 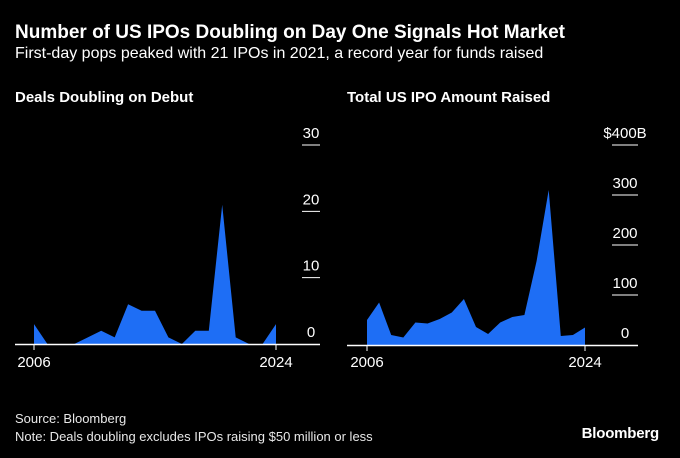 What do you see at coordinates (71, 418) in the screenshot?
I see `source-note: Source: Bloomberg` at bounding box center [71, 418].